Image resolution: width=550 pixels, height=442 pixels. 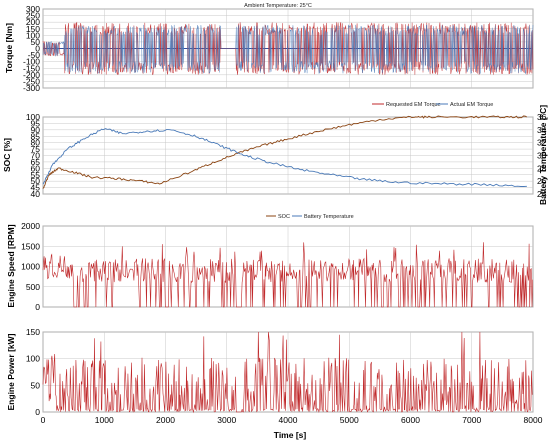 What do you see at coordinates (33, 372) in the screenshot?
I see `engine-power-y-ticks: 150 100 50 0` at bounding box center [33, 372].